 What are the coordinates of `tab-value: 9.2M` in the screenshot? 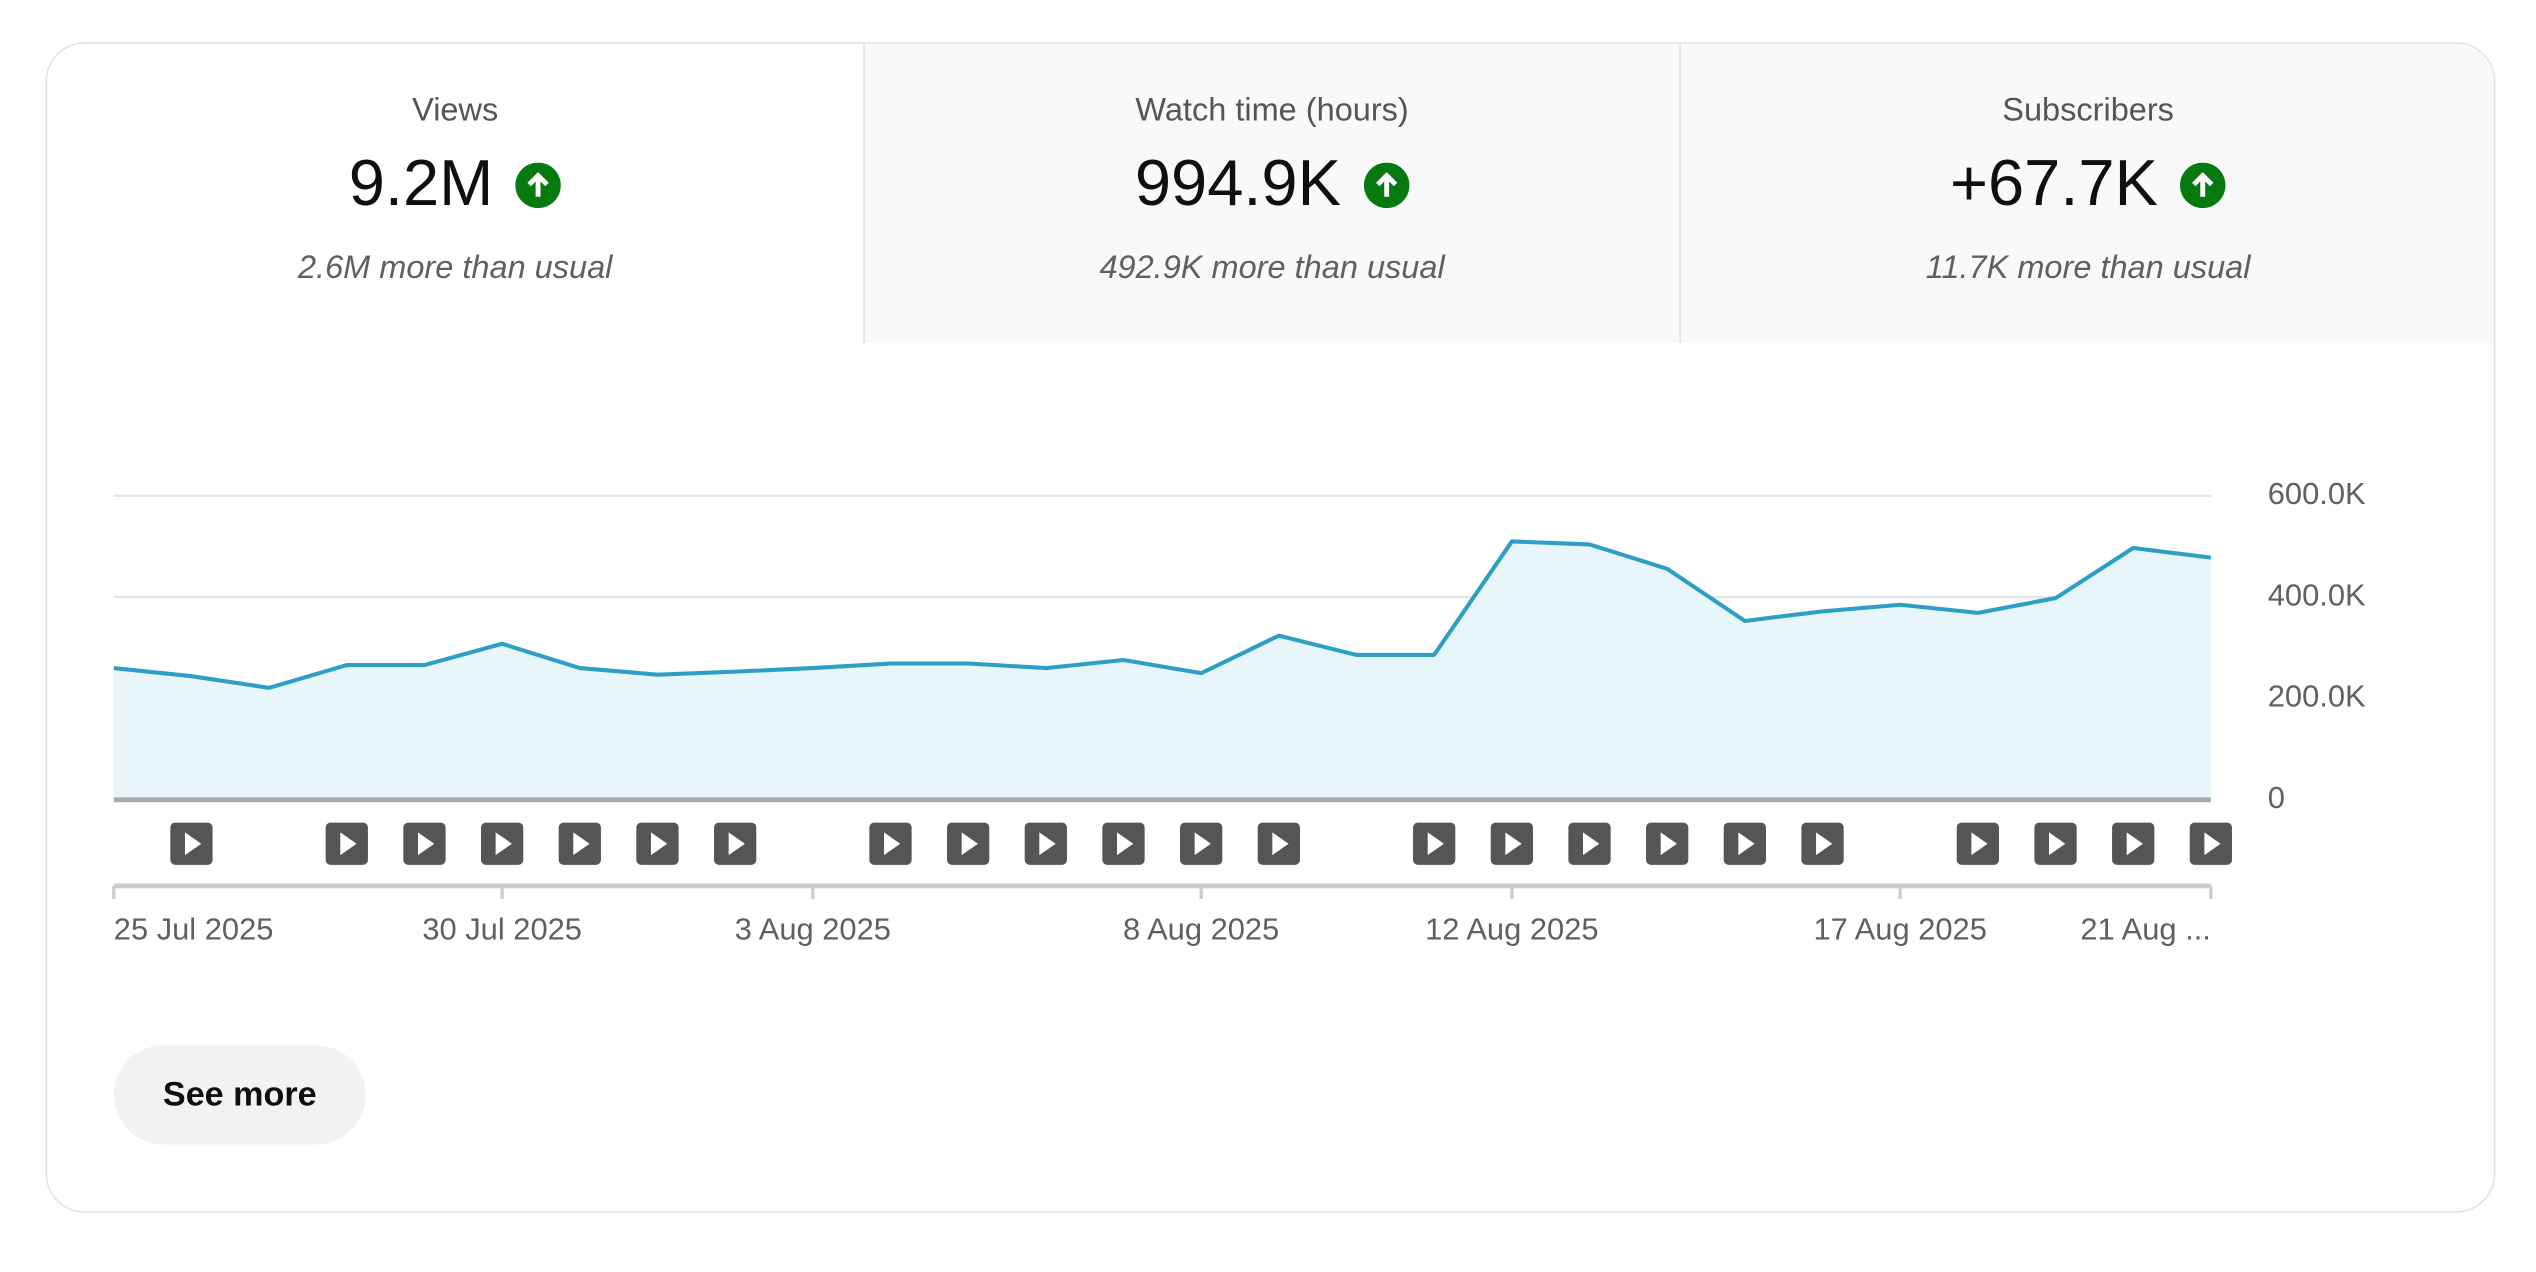 It's located at (421, 183).